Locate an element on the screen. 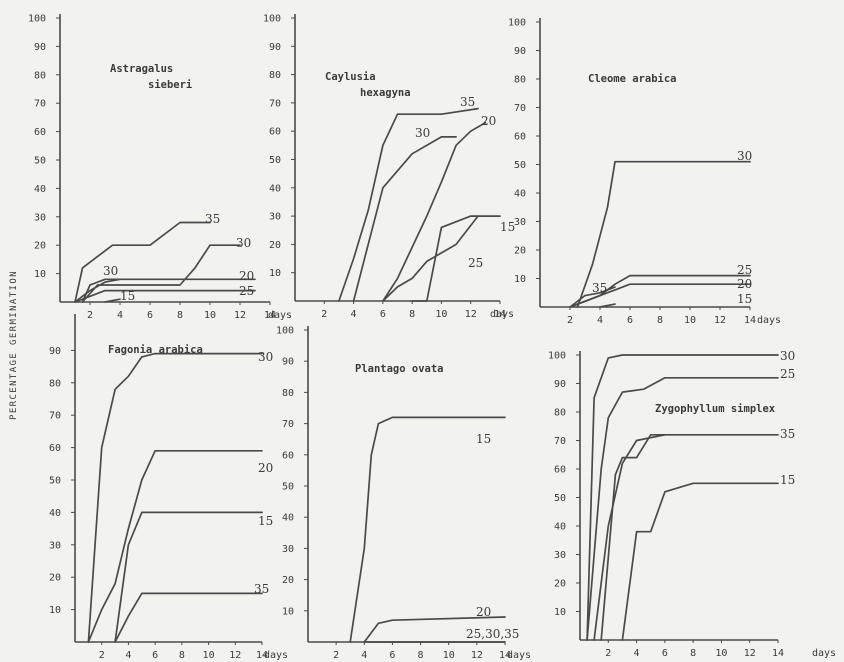 Image resolution: width=844 pixels, height=662 pixels. chart-title: Cleome arabica is located at coordinates (632, 79).